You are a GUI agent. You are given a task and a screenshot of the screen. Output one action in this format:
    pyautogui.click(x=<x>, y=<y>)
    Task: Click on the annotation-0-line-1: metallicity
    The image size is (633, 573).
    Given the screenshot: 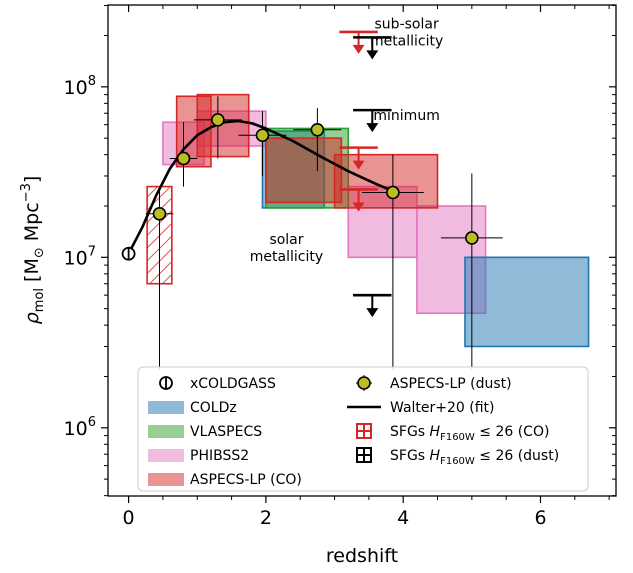 What is the action you would take?
    pyautogui.click(x=406, y=41)
    